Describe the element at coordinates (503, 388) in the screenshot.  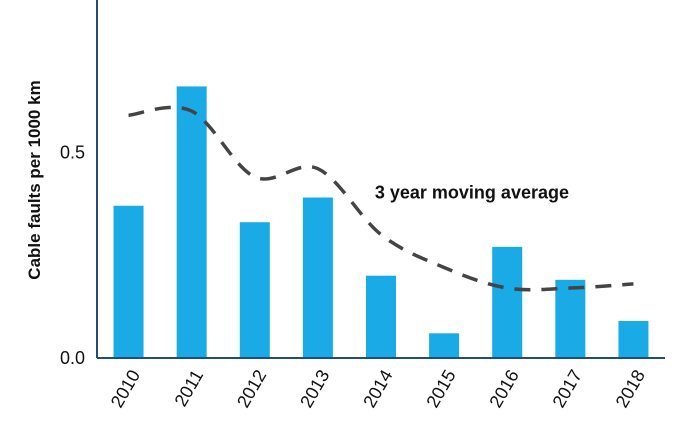
I see `x-tick-label: 2016` at that location.